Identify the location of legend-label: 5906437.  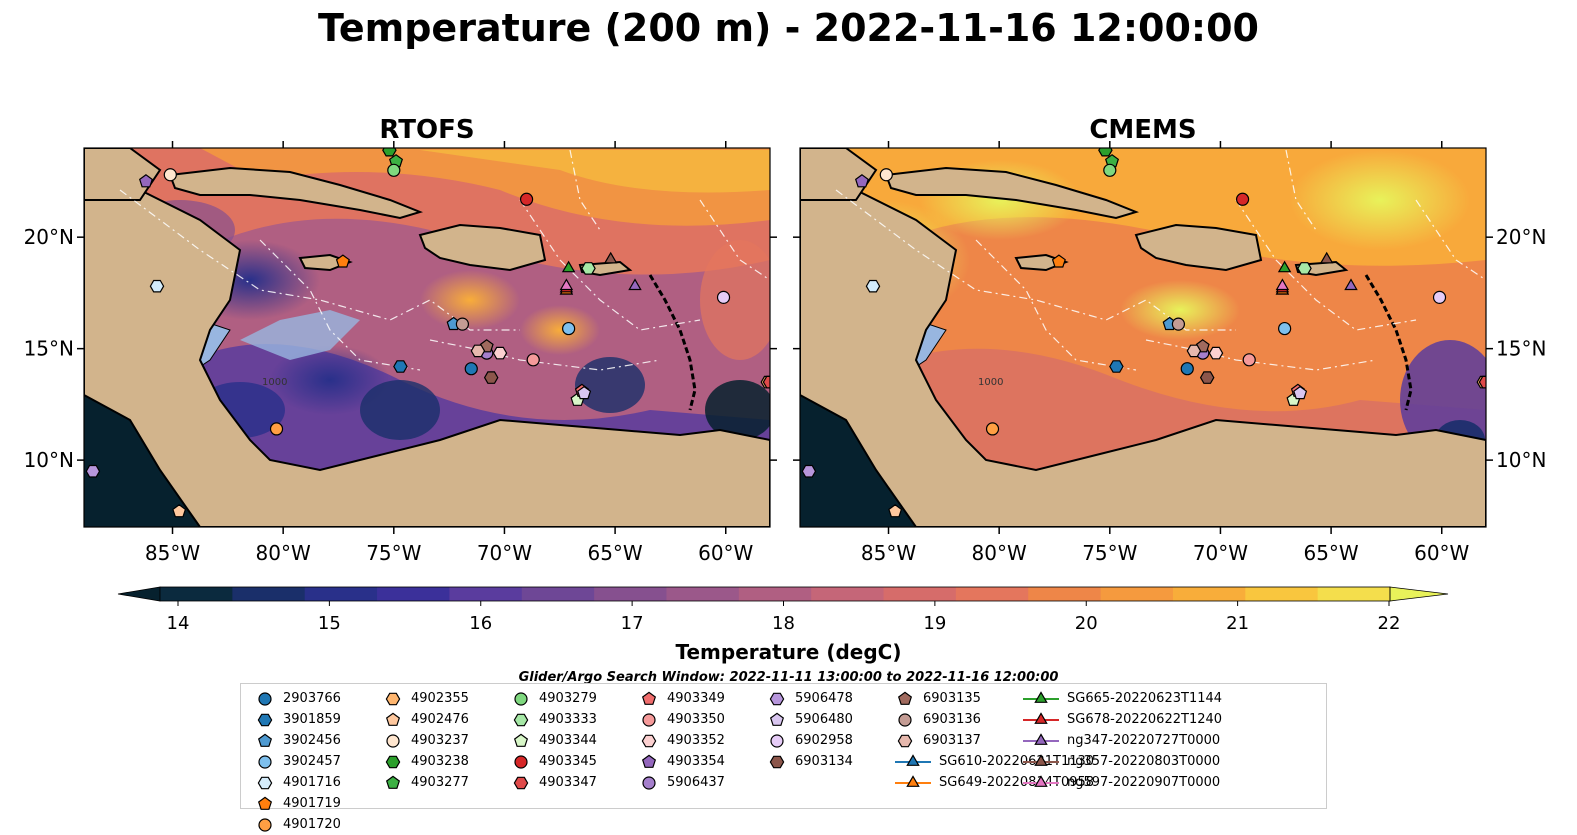
(696, 782).